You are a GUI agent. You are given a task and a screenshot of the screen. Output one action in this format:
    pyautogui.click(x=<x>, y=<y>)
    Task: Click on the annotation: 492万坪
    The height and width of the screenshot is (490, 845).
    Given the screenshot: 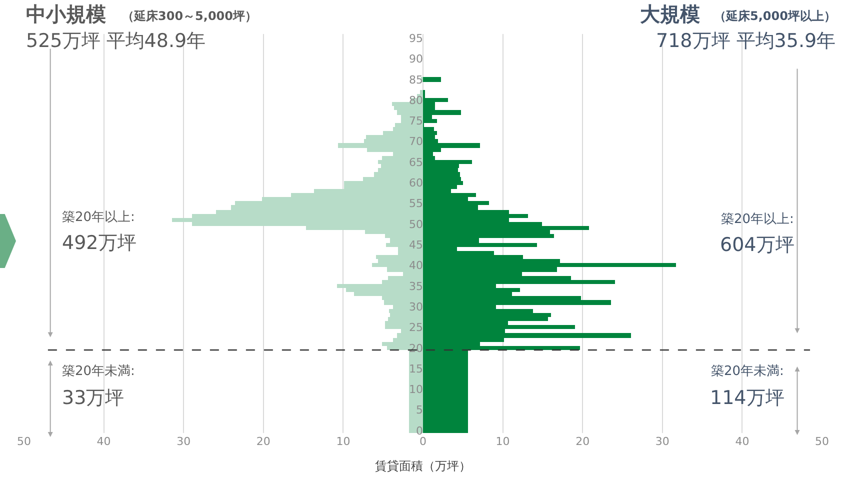 What is the action you would take?
    pyautogui.click(x=99, y=243)
    